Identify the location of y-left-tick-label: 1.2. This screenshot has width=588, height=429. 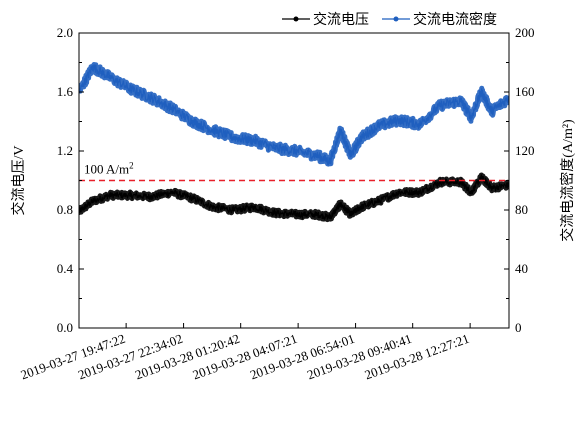
(65, 150).